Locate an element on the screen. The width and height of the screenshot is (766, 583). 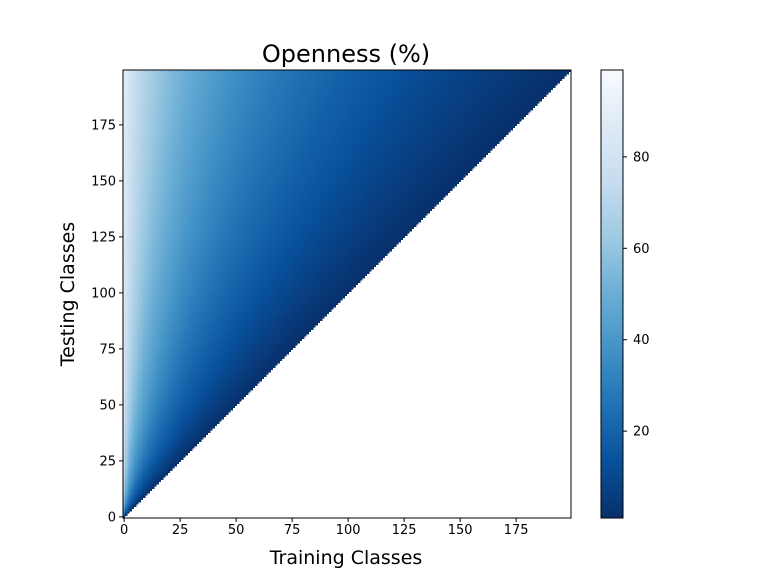
colorbar-tick-label: 80 is located at coordinates (641, 157).